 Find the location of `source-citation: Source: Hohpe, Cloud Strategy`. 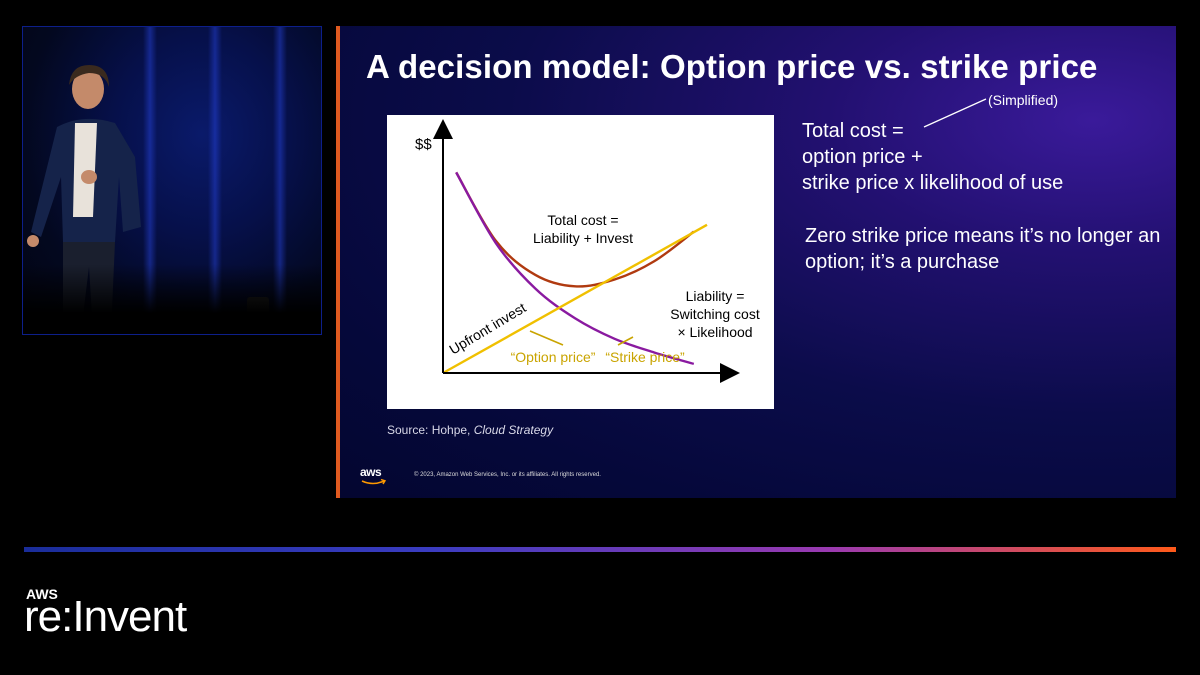

source-citation: Source: Hohpe, Cloud Strategy is located at coordinates (470, 430).